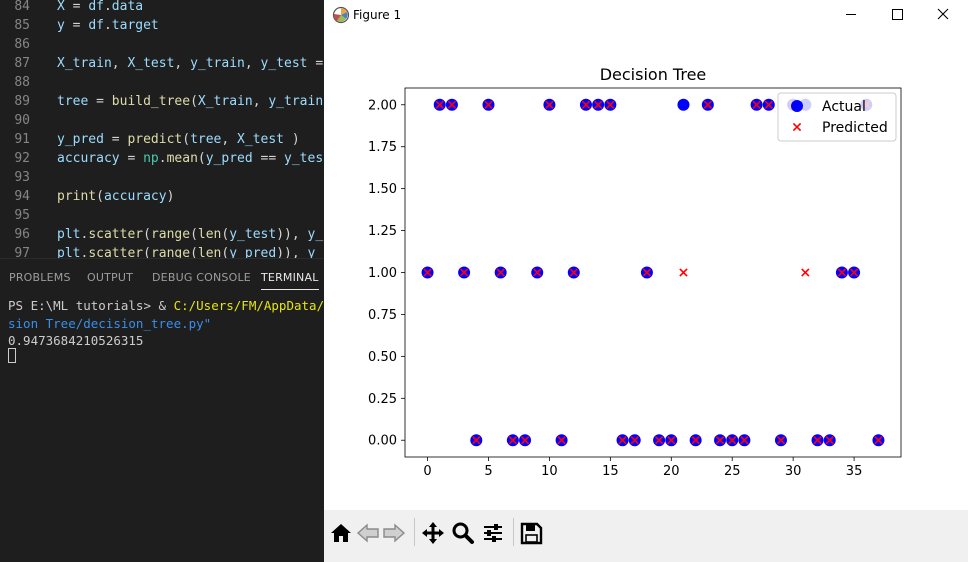  Describe the element at coordinates (646, 536) in the screenshot. I see `navigation-toolbar` at that location.